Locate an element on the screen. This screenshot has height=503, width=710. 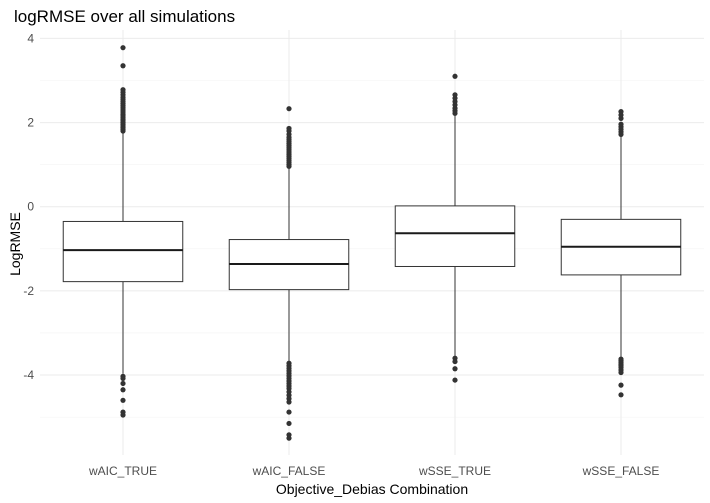
y-axis-ticks: 4 2 0 -2 -4 is located at coordinates (28, 206).